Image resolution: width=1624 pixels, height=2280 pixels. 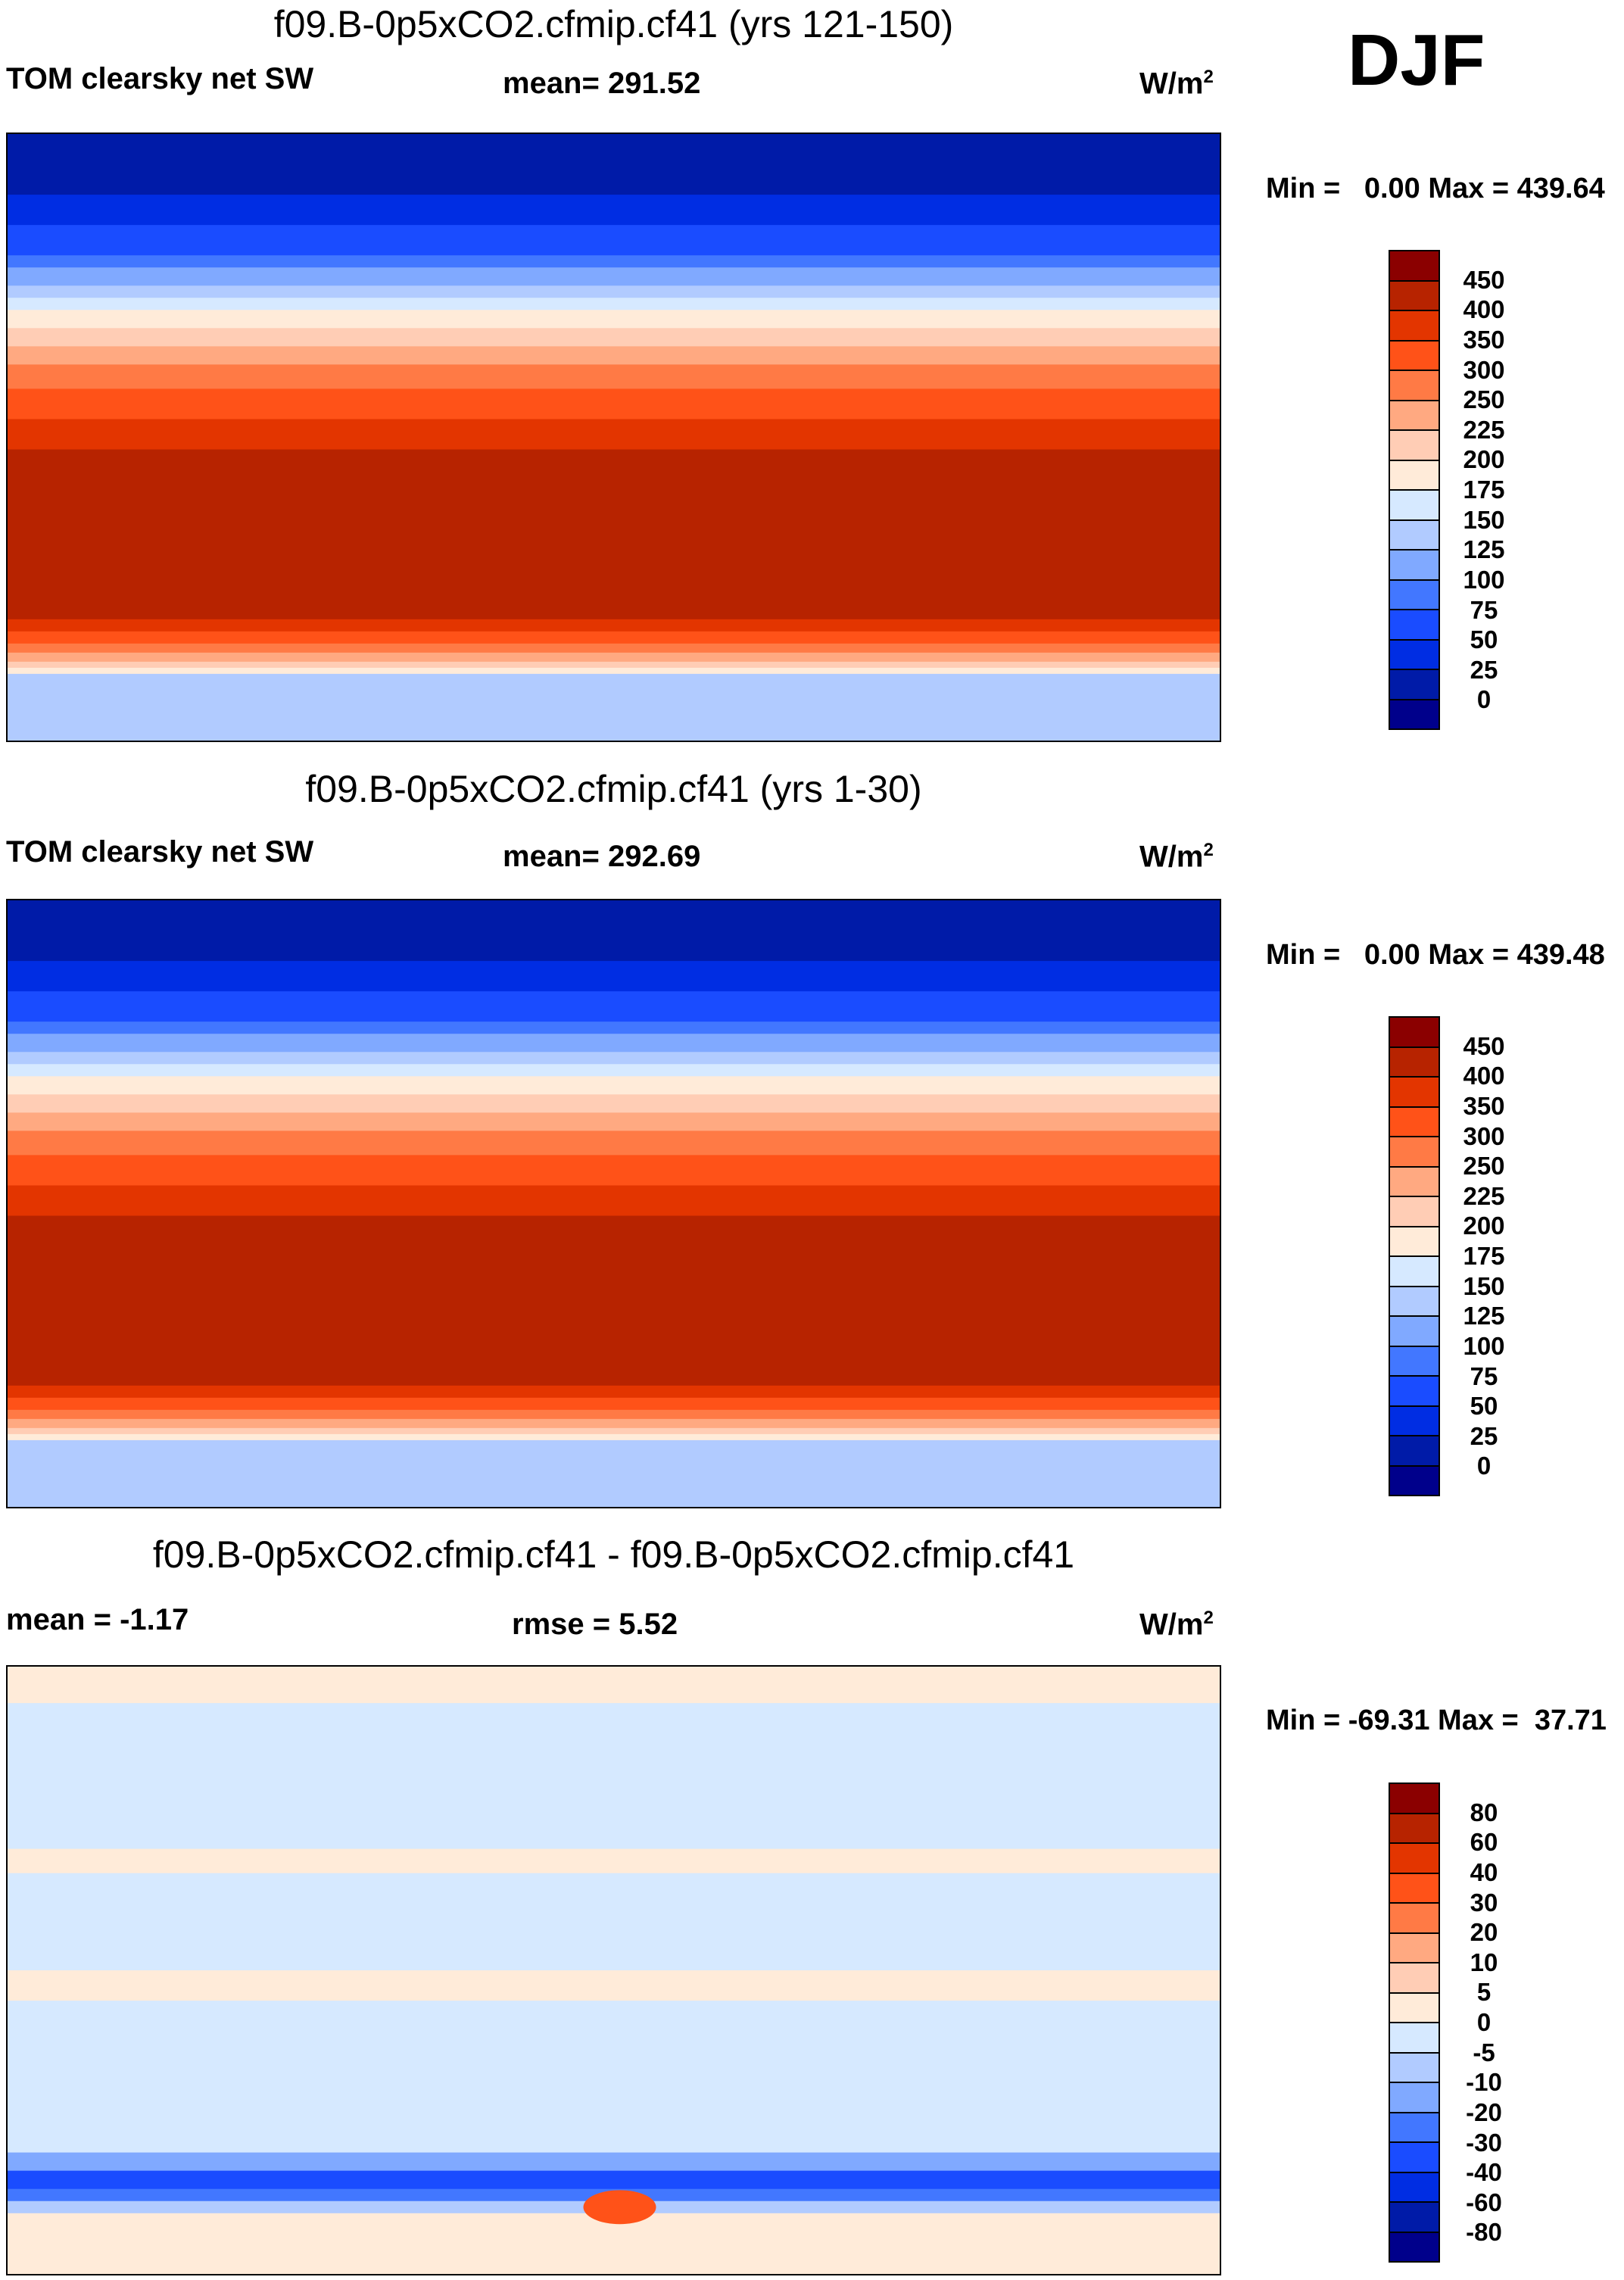 What do you see at coordinates (1484, 1932) in the screenshot?
I see `colorbar-tick-label: 20` at bounding box center [1484, 1932].